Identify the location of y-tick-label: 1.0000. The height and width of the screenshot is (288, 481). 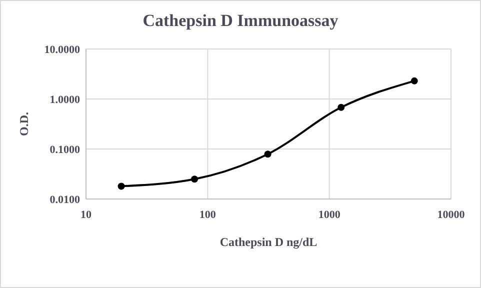
(65, 100).